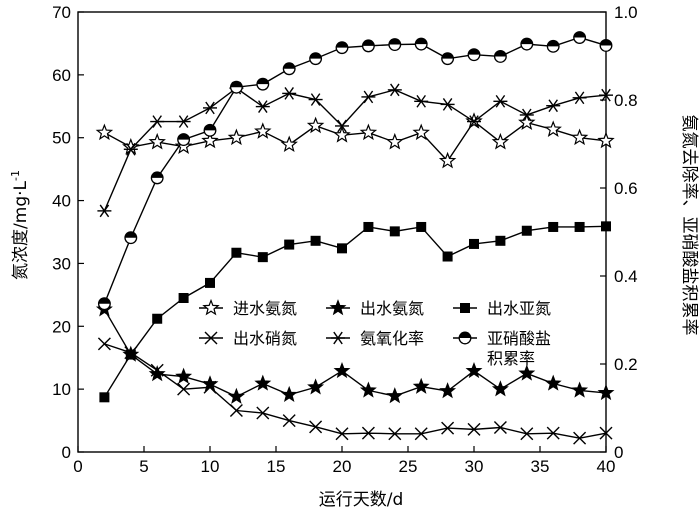 The height and width of the screenshot is (516, 700). Describe the element at coordinates (276, 466) in the screenshot. I see `x-tick-label: 15` at that location.